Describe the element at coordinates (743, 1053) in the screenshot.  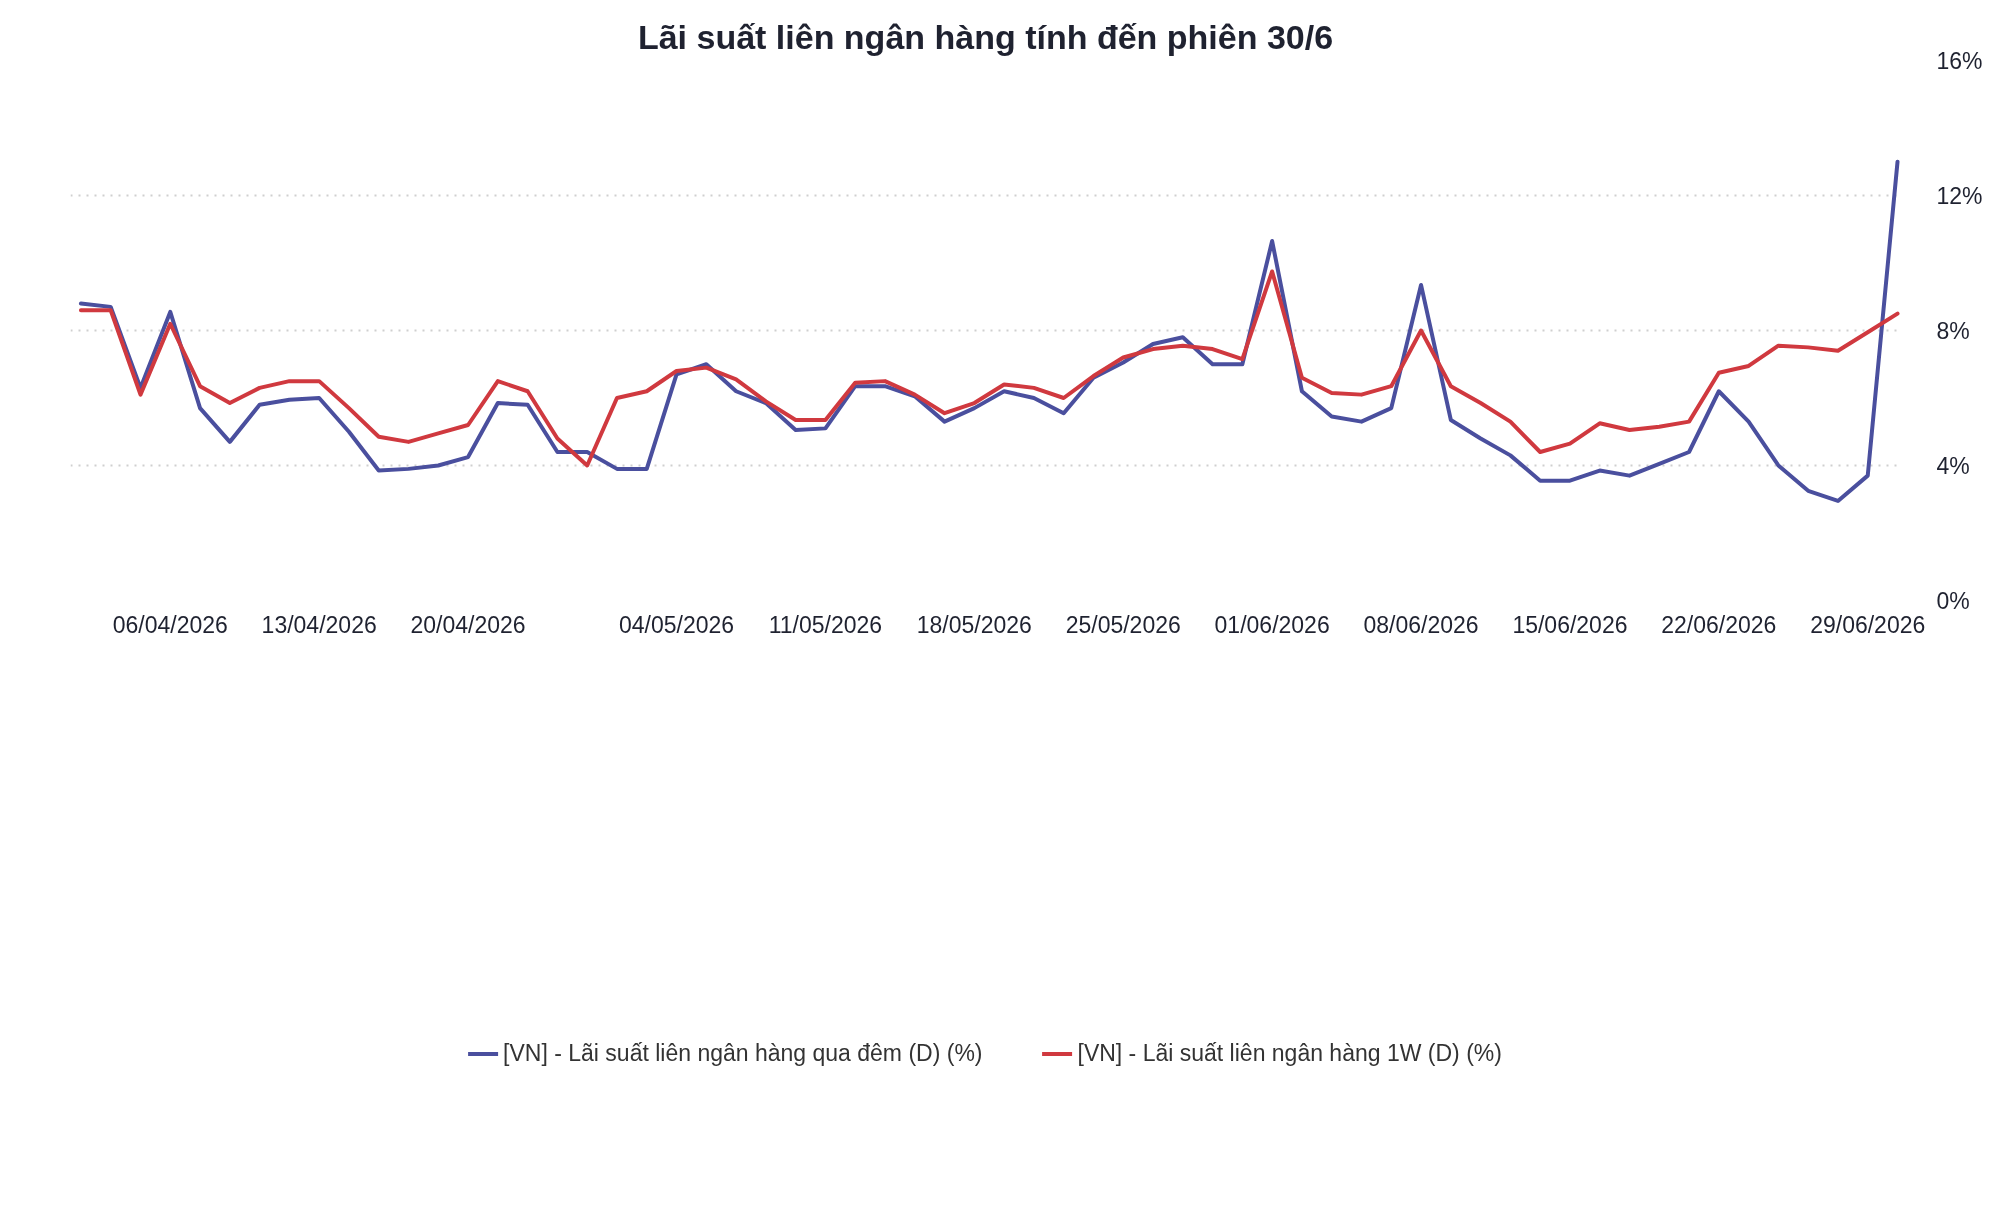
I see `legend-label: [VN] - Lãi suất liên ngân hàng qua đêm (D) (%)` at that location.